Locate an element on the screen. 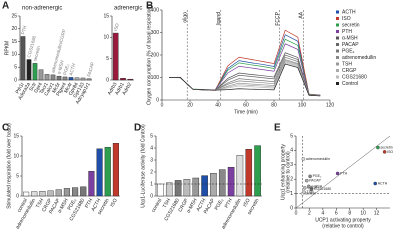 This screenshot has height=245, width=400. y-axis-sublabel: (relative to control) is located at coordinates (288, 172).